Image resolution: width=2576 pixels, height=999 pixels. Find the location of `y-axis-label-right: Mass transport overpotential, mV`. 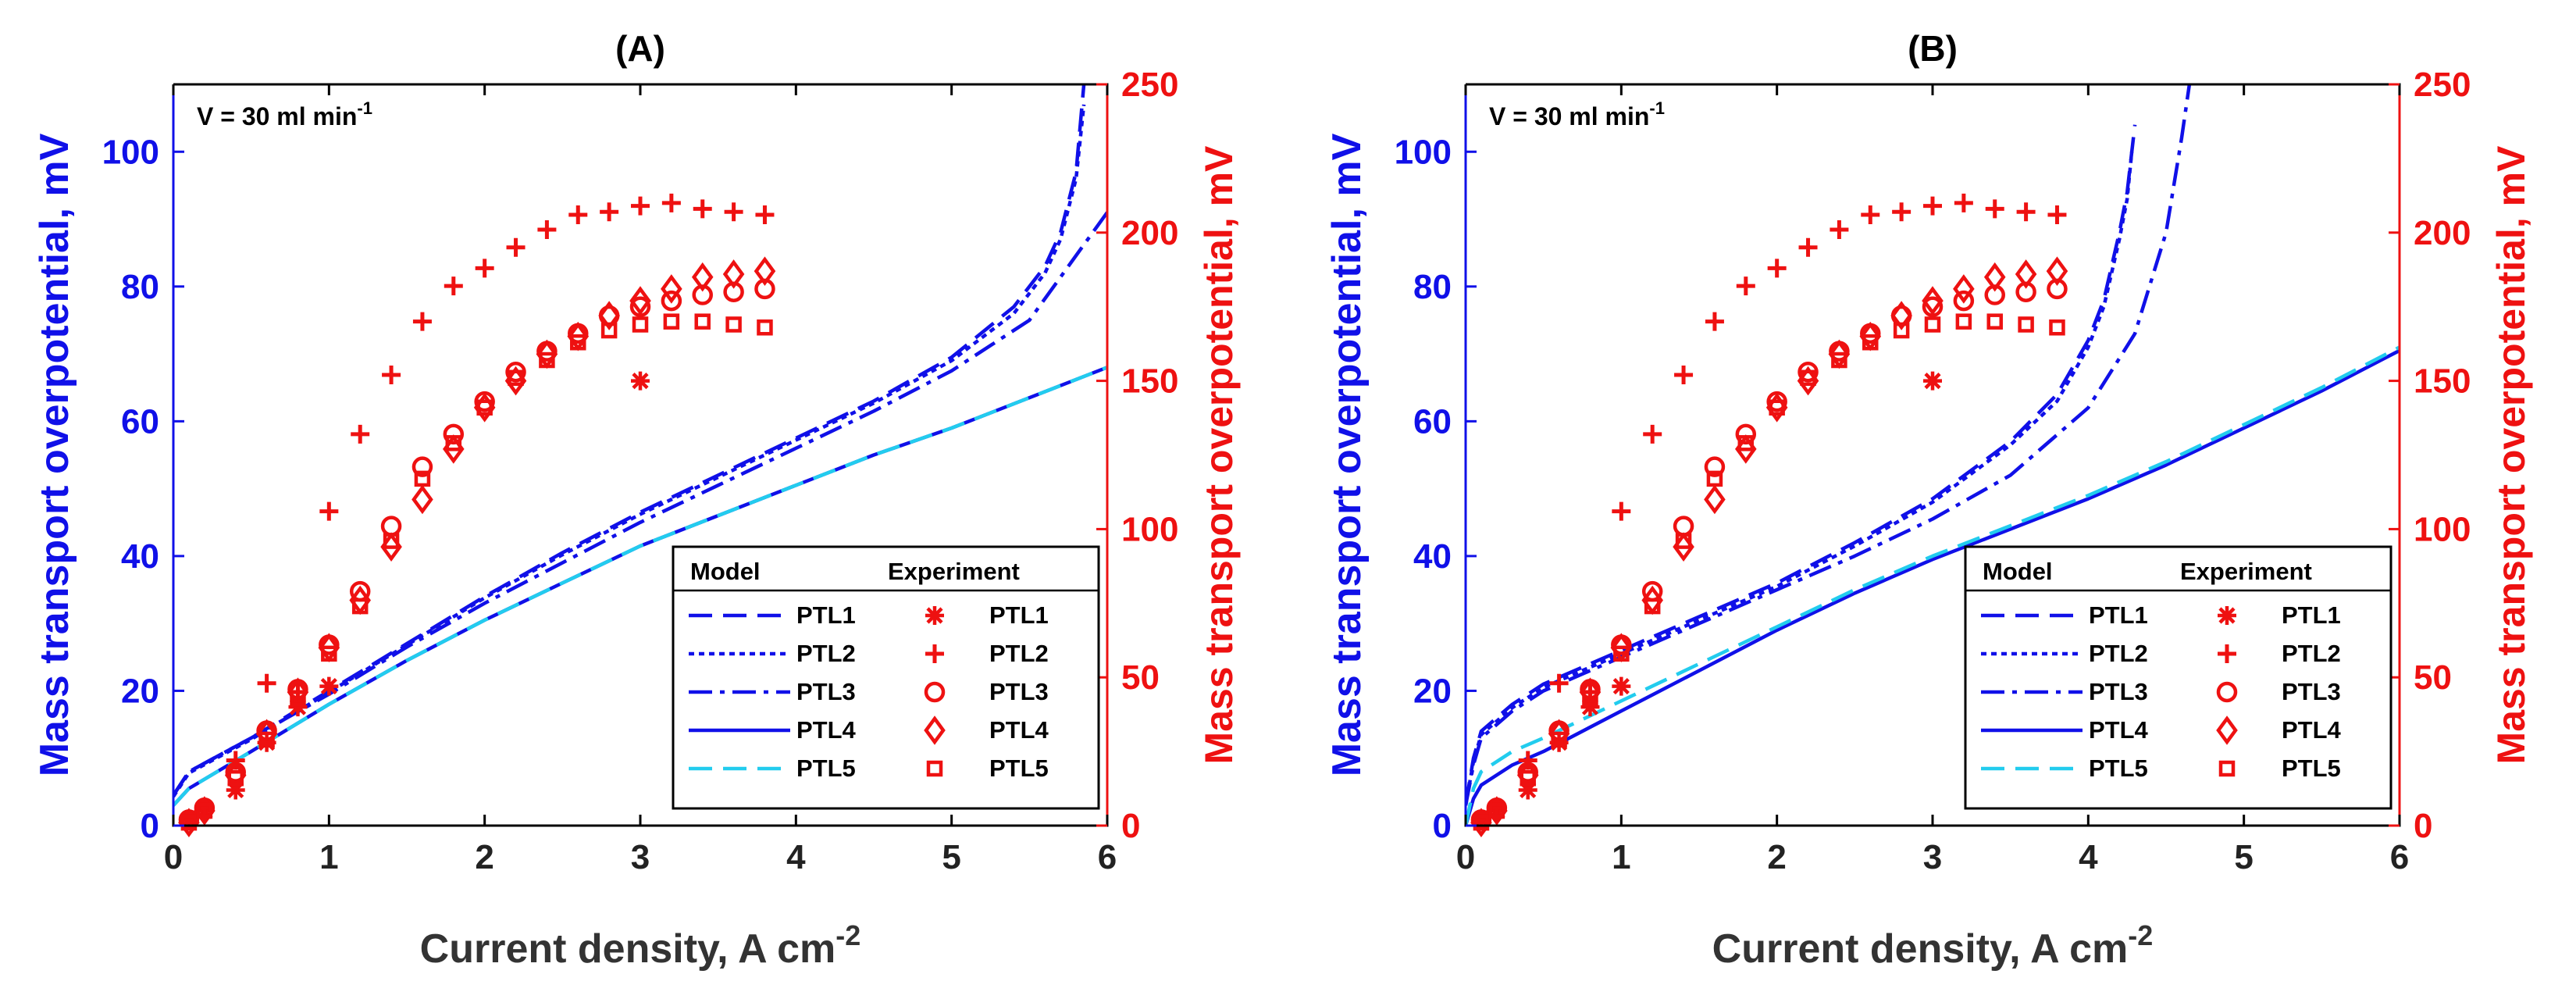

y-axis-label-right: Mass transport overpotential, mV is located at coordinates (2511, 454).